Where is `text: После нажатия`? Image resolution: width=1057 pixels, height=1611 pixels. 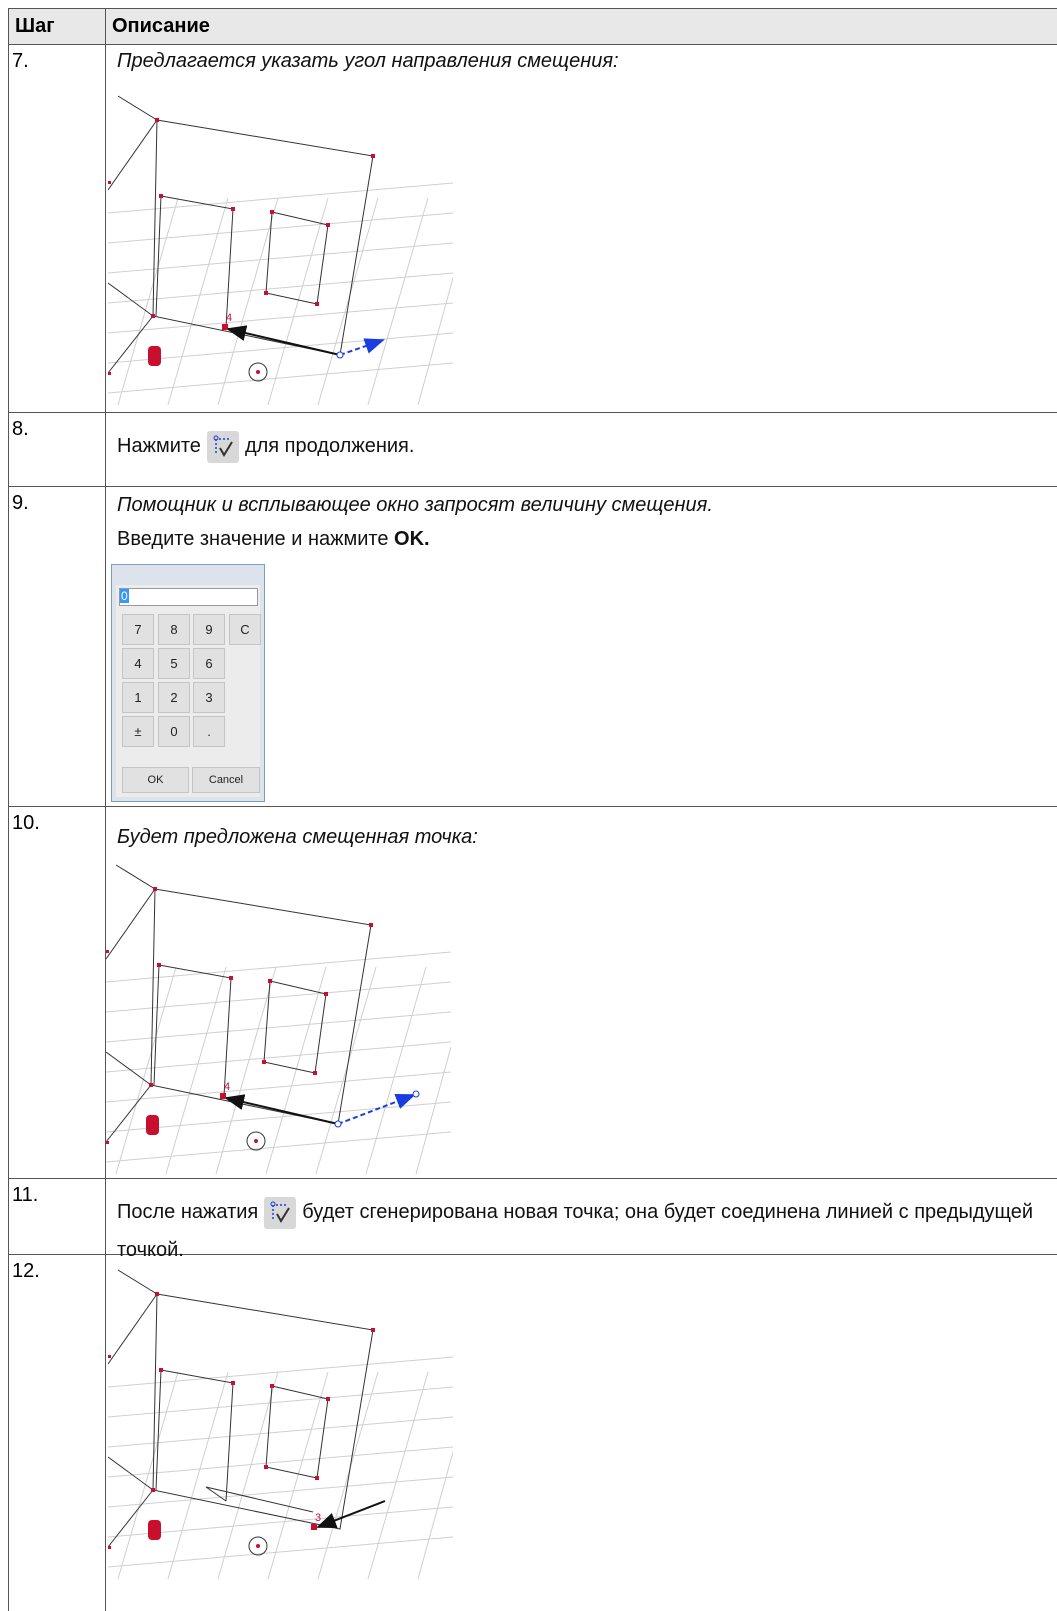 text: После нажатия is located at coordinates (188, 1212).